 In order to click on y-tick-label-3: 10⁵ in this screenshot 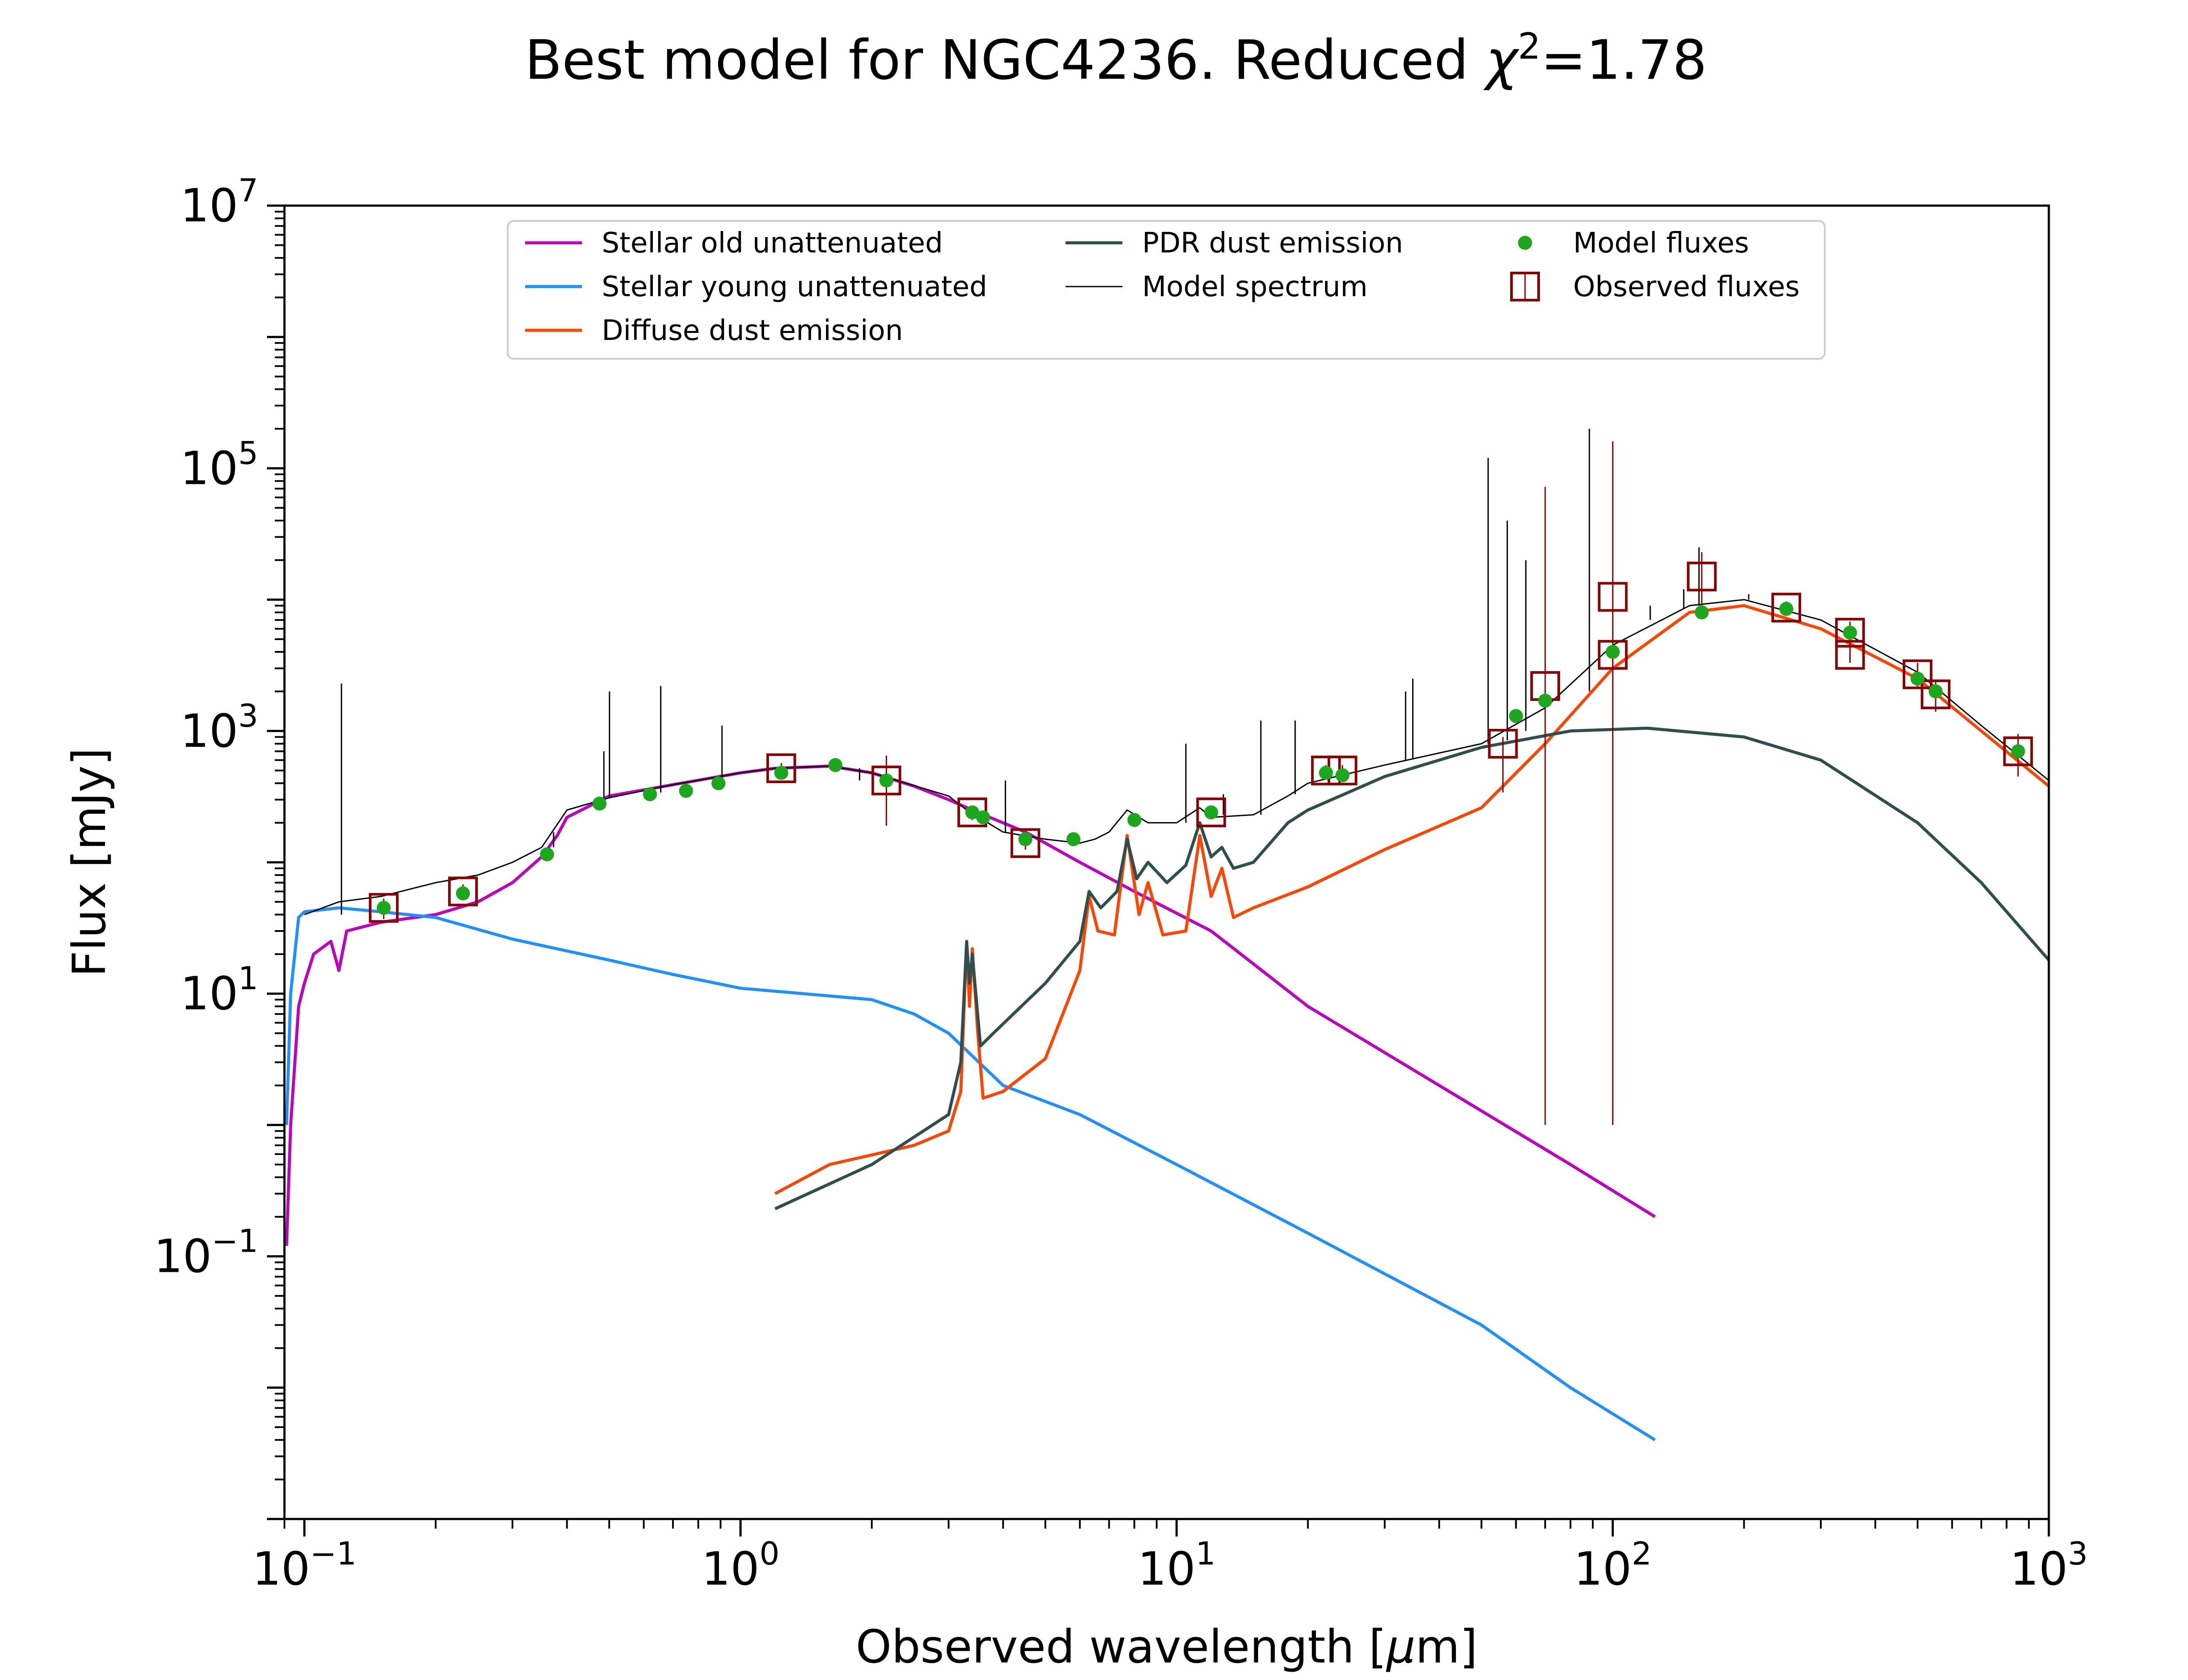, I will do `click(219, 464)`.